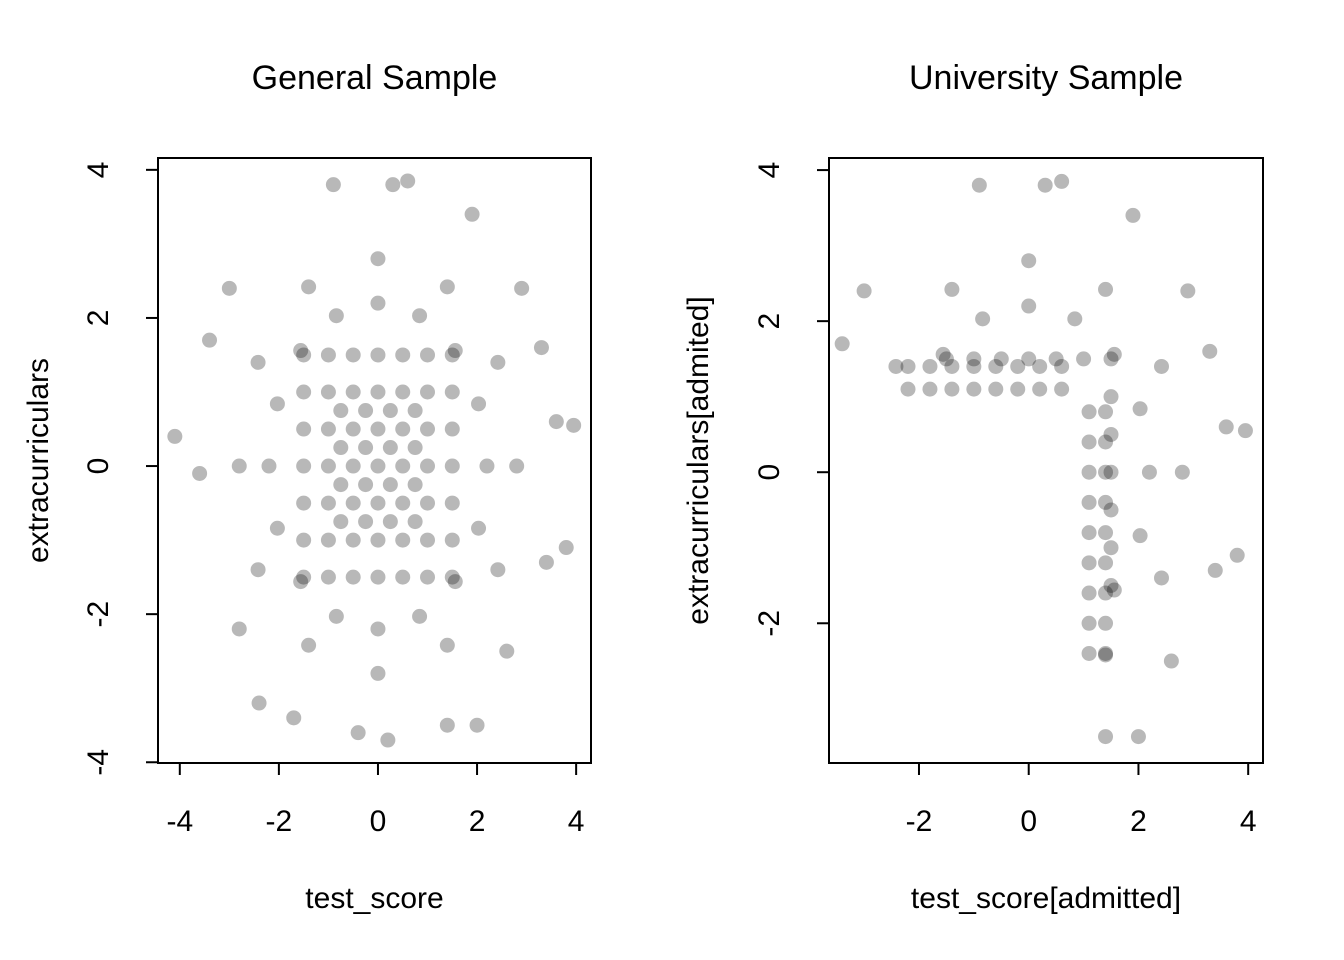 This screenshot has width=1344, height=960. Describe the element at coordinates (576, 821) in the screenshot. I see `x-tick-label: 4` at that location.